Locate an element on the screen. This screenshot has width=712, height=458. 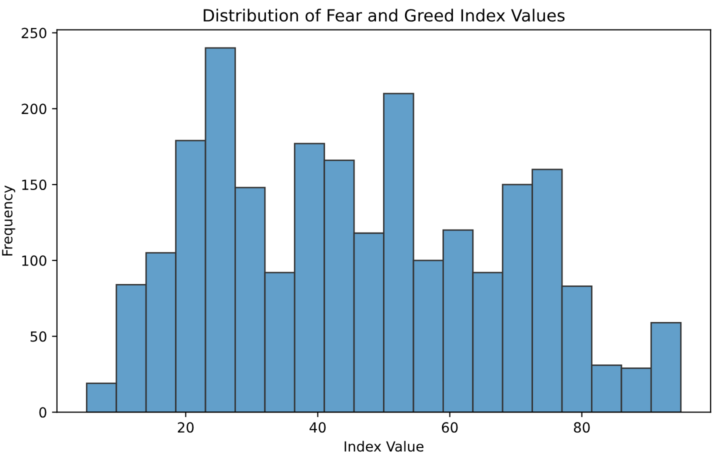
y-tick-label: 150 is located at coordinates (34, 185).